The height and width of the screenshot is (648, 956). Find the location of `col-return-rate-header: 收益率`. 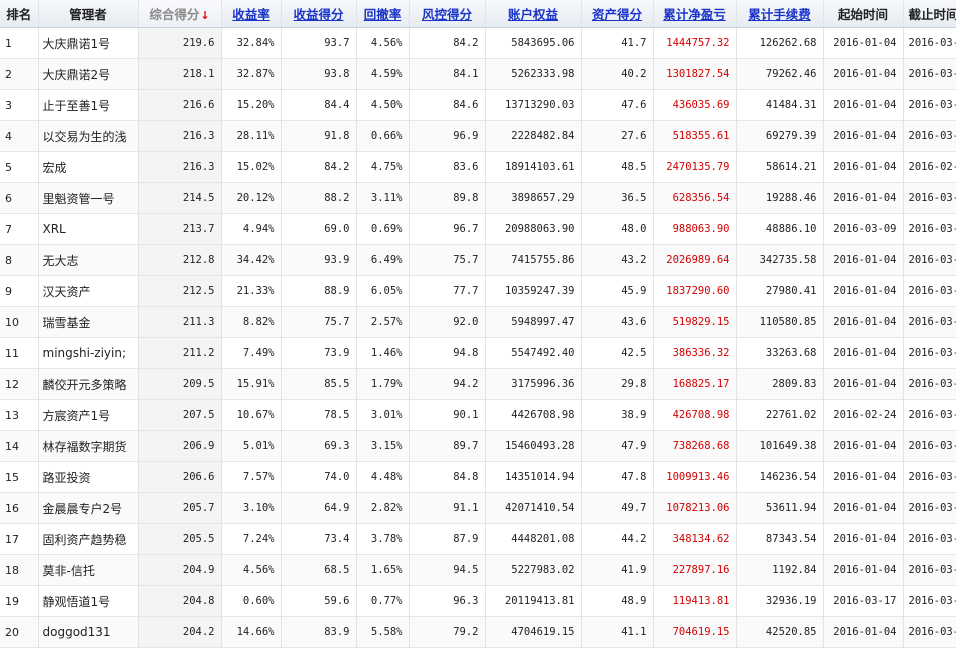

col-return-rate-header: 收益率 is located at coordinates (251, 14).